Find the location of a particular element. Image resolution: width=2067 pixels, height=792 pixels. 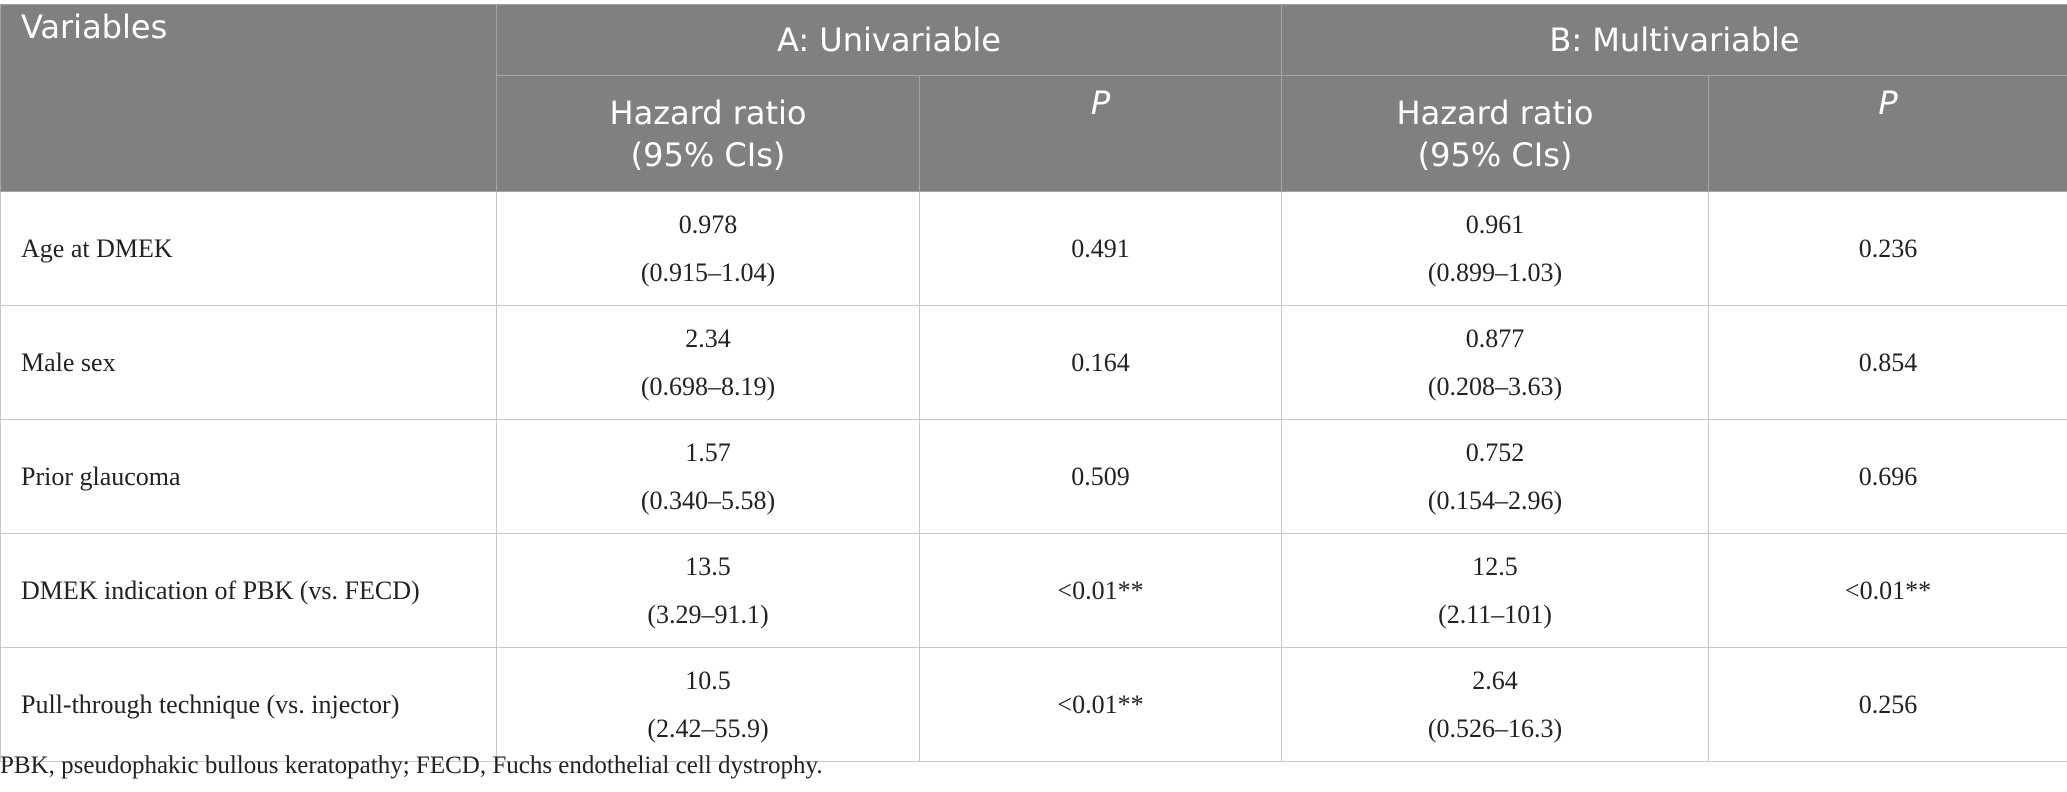

confidence-interval: (0.915–1.04) is located at coordinates (708, 272).